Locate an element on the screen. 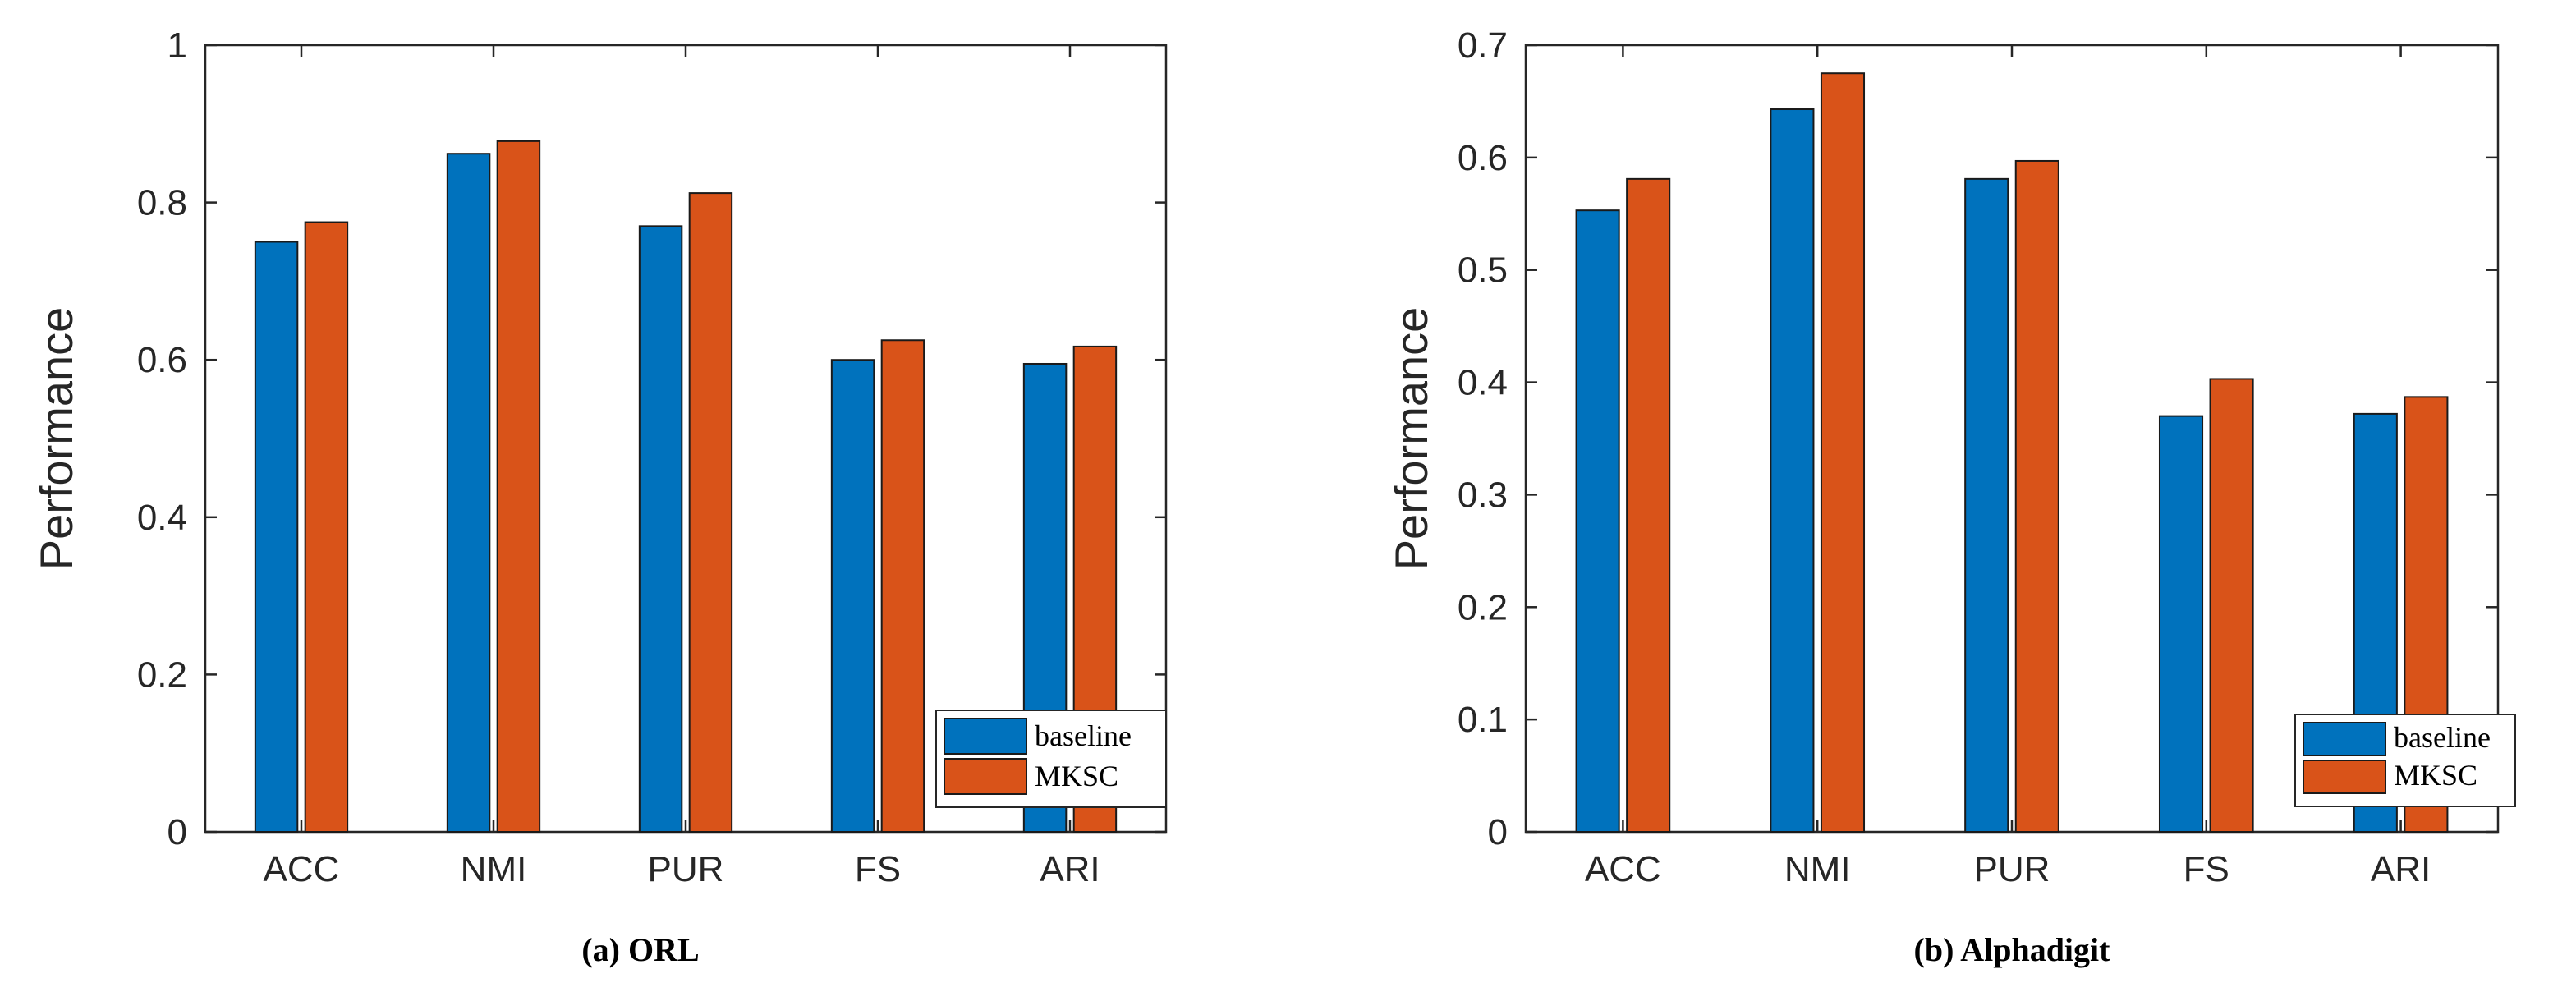 The width and height of the screenshot is (2576, 992). figure-caption: (a) ORL is located at coordinates (640, 950).